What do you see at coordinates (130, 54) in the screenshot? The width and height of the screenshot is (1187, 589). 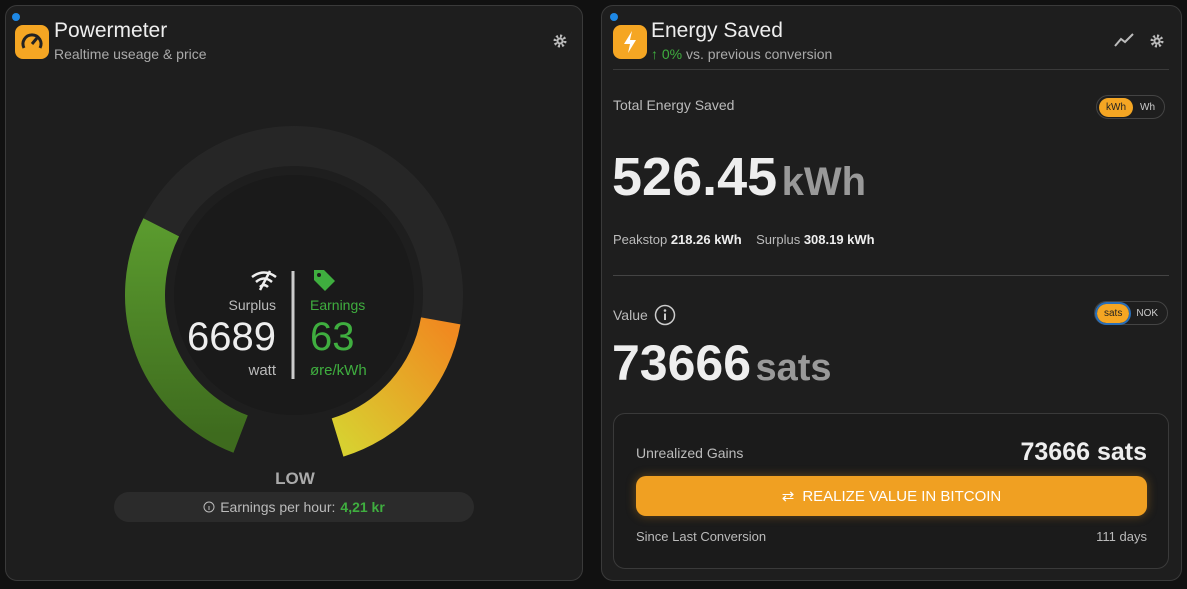 I see `card-subtitle: Realtime useage & price` at bounding box center [130, 54].